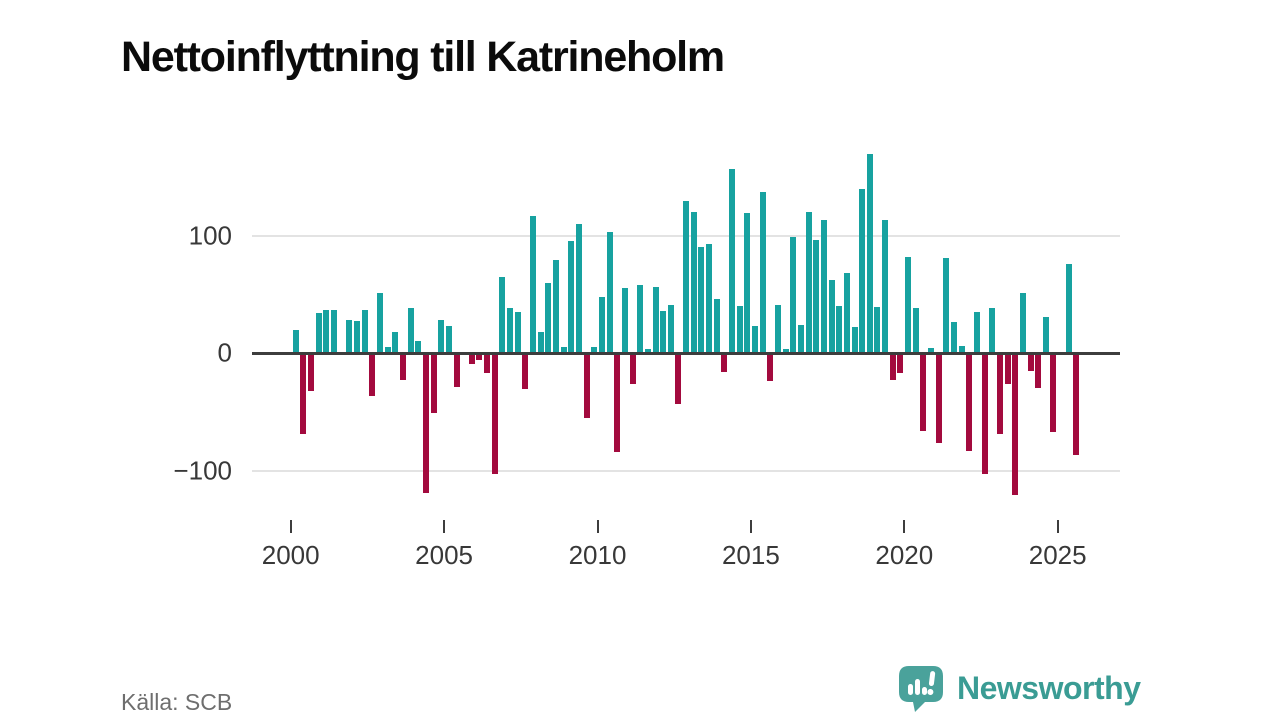 The height and width of the screenshot is (720, 1280). I want to click on bar-2013Q4, so click(716, 325).